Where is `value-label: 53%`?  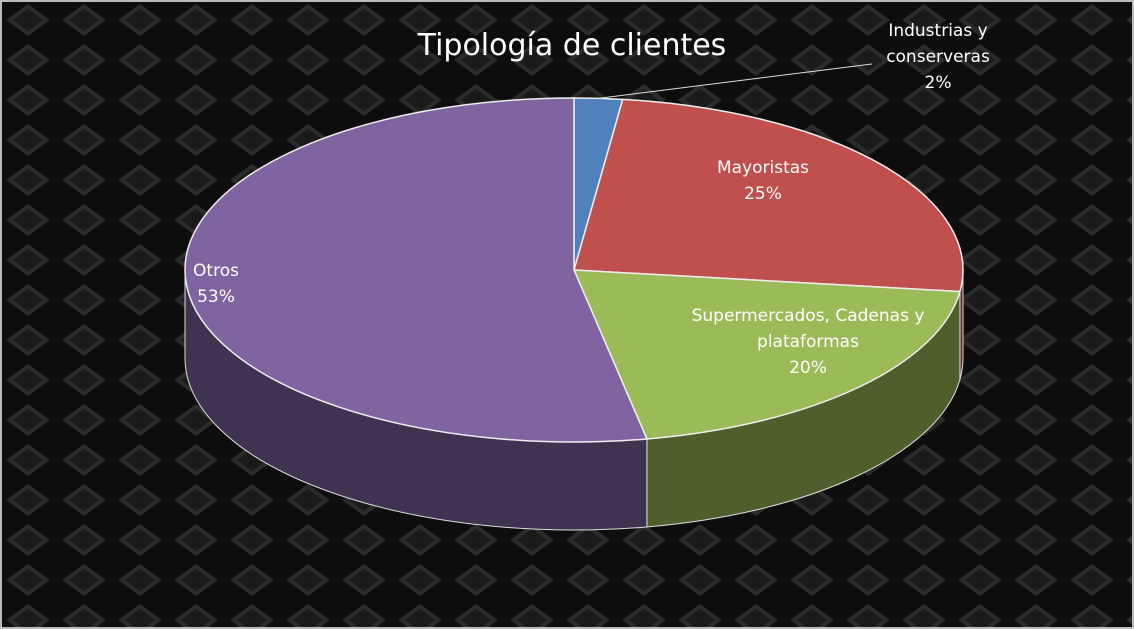 value-label: 53% is located at coordinates (216, 297).